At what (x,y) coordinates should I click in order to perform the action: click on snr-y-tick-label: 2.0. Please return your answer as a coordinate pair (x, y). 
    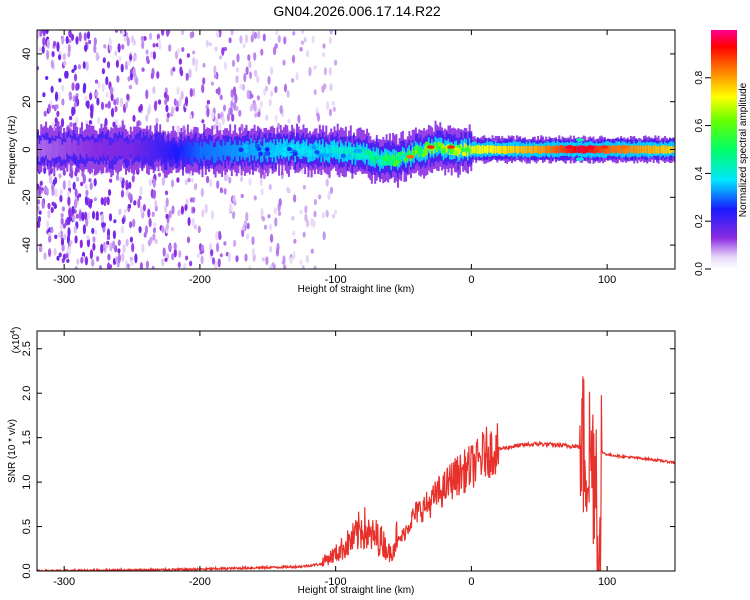
    Looking at the image, I should click on (27, 393).